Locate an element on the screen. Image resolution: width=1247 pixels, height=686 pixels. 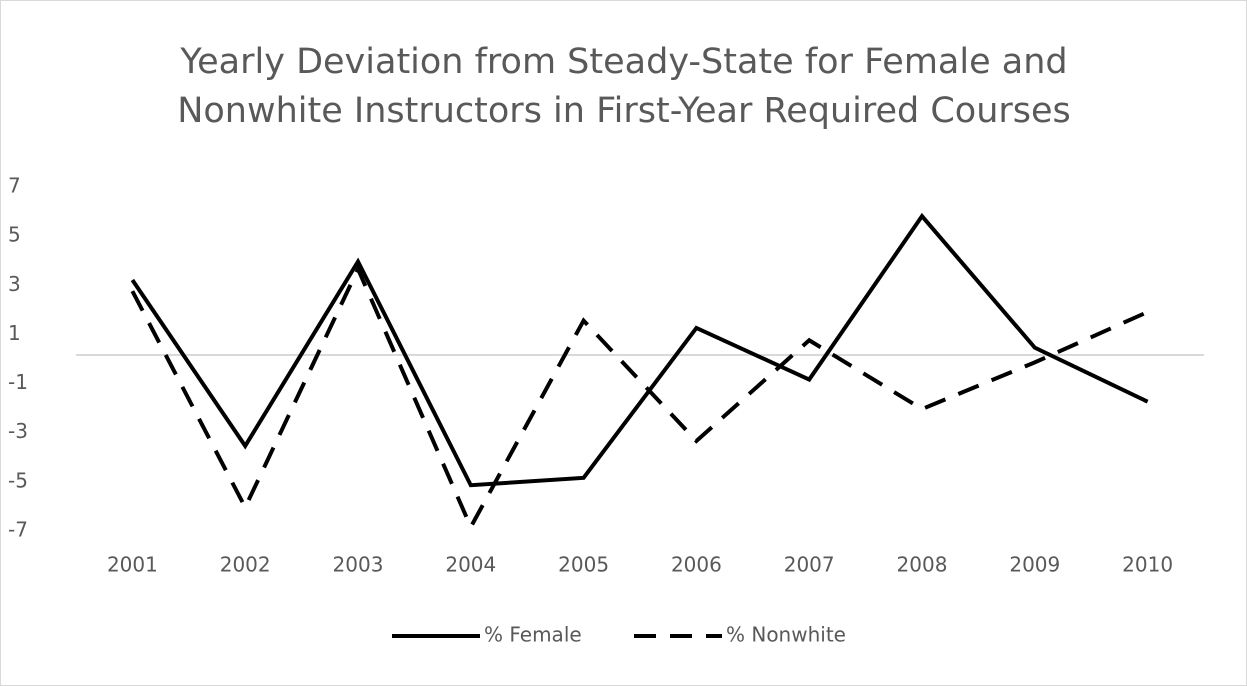
y-tick-label: 7 is located at coordinates (14, 186).